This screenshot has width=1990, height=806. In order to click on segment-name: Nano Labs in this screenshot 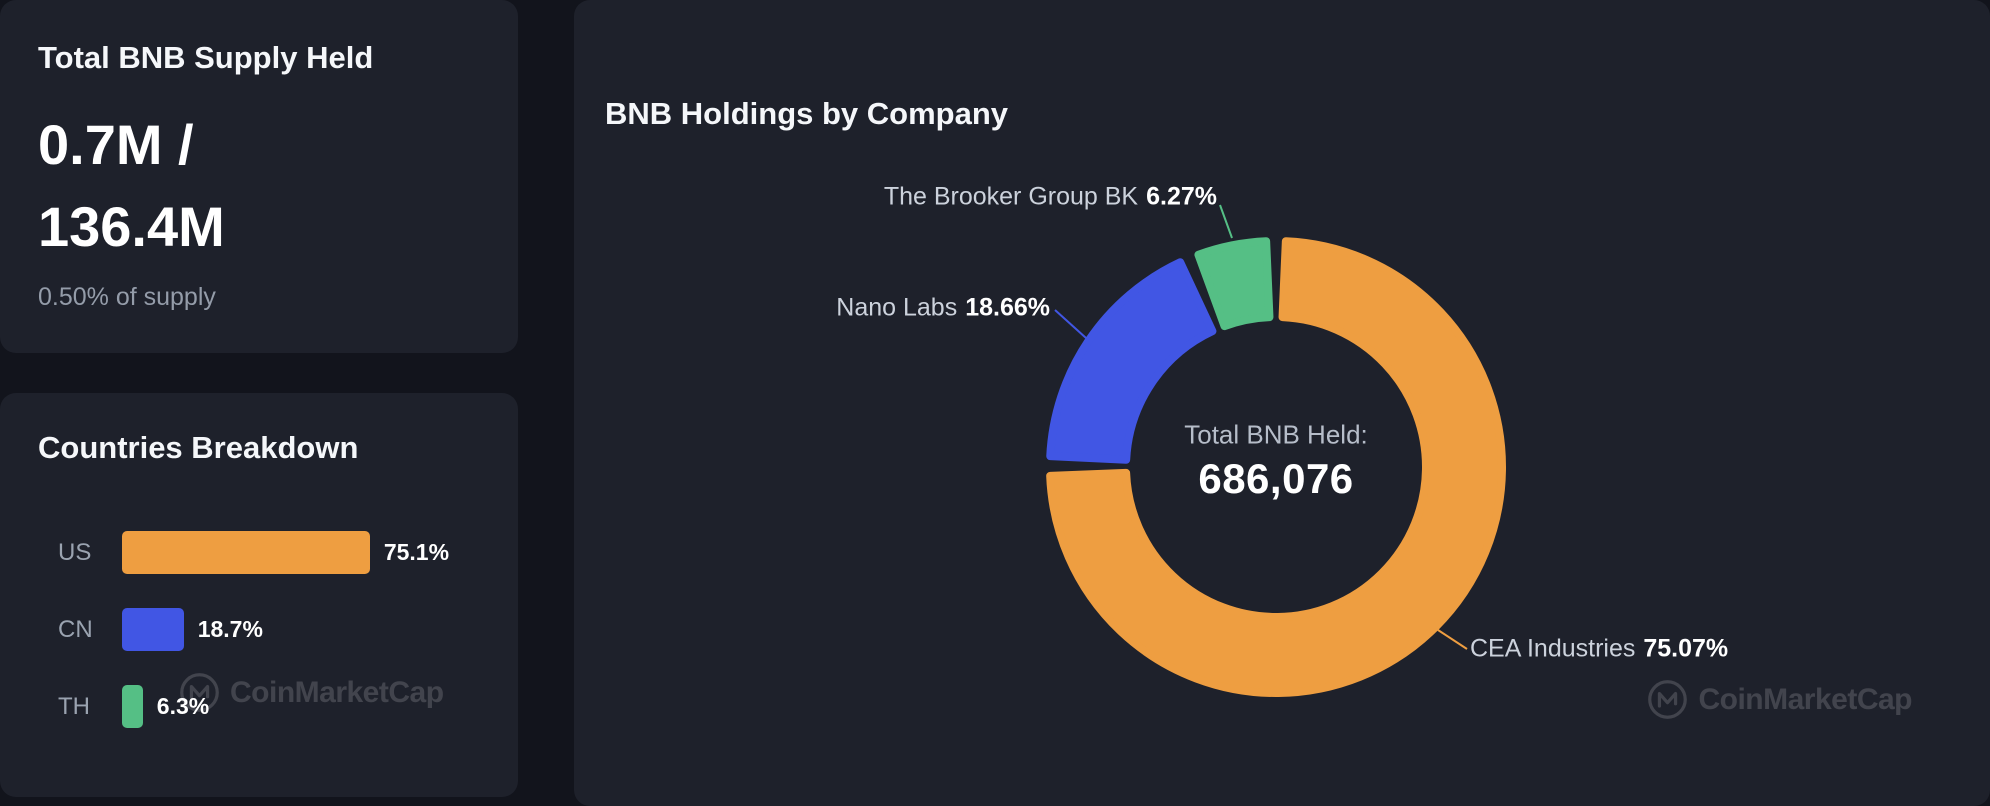, I will do `click(897, 307)`.